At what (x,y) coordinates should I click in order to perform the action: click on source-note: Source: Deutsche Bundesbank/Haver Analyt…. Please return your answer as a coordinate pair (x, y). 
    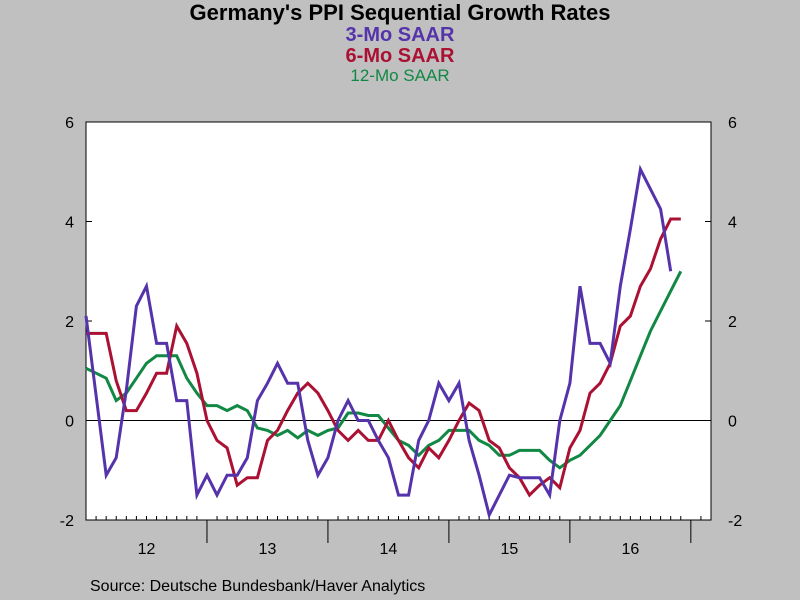
    Looking at the image, I should click on (258, 586).